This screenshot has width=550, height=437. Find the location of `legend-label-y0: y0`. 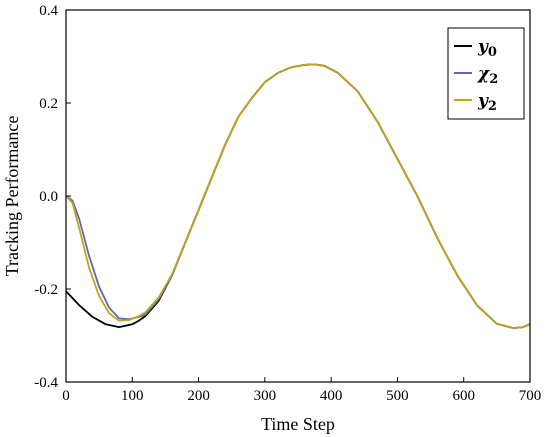

legend-label-y0: y0 is located at coordinates (487, 48).